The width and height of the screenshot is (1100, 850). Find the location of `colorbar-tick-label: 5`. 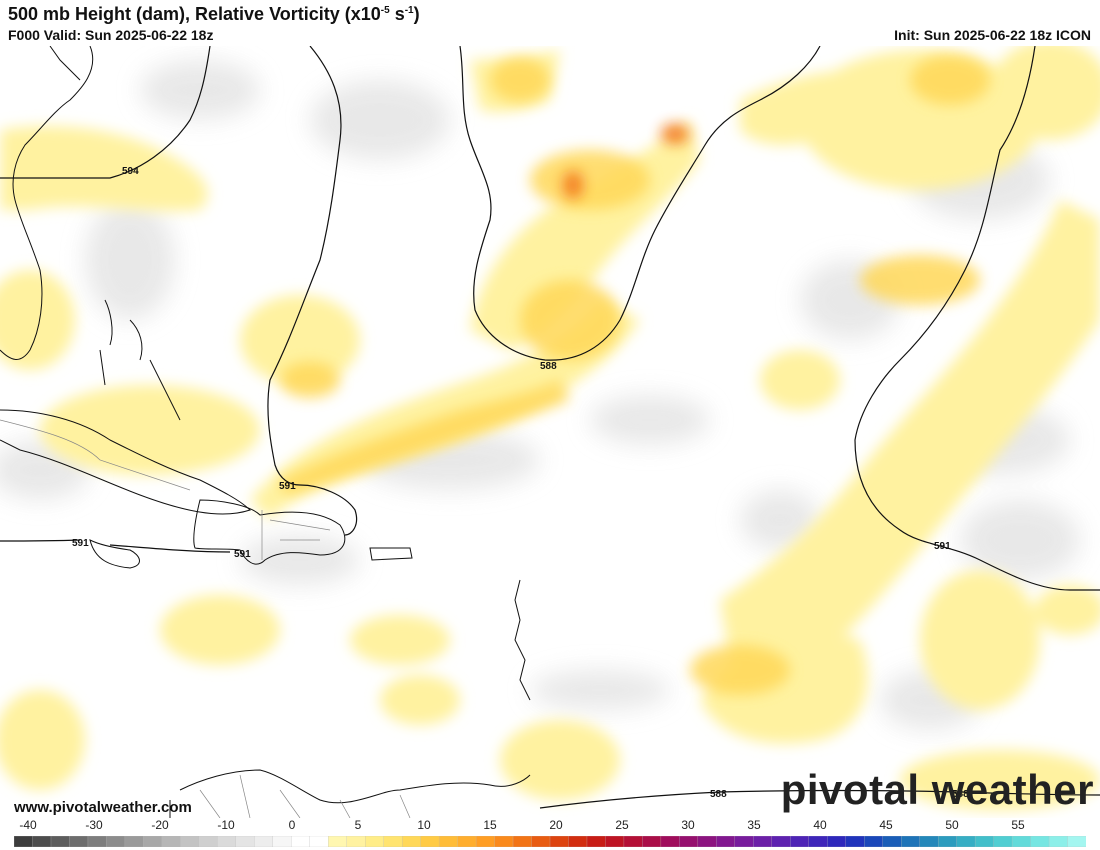

colorbar-tick-label: 5 is located at coordinates (358, 825).